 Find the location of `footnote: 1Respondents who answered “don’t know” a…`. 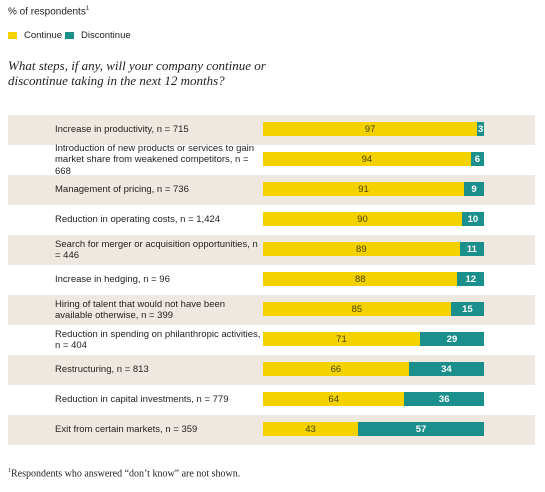

footnote: 1Respondents who answered “don’t know” a… is located at coordinates (124, 473).